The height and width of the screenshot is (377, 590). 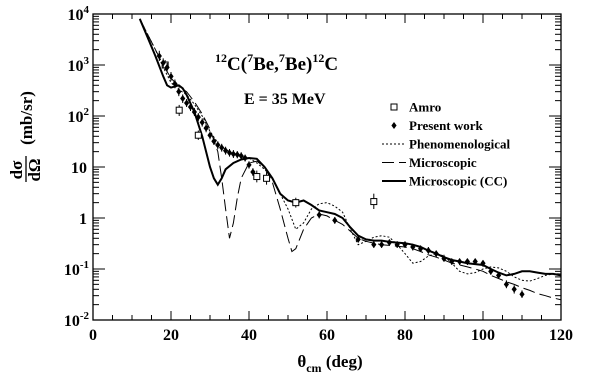 I want to click on x-tick-label: 120, so click(x=561, y=335).